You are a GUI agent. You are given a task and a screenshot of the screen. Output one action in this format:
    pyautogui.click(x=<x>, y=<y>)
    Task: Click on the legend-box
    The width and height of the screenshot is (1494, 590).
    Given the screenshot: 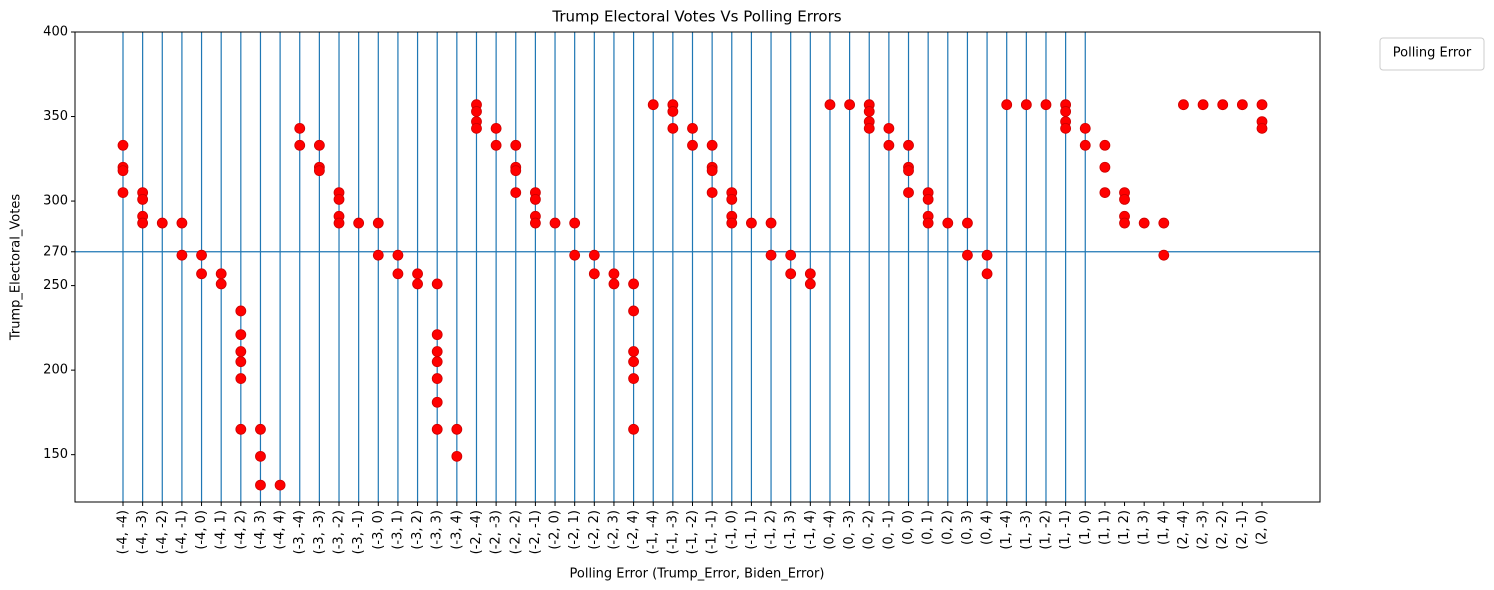 What is the action you would take?
    pyautogui.click(x=1432, y=54)
    